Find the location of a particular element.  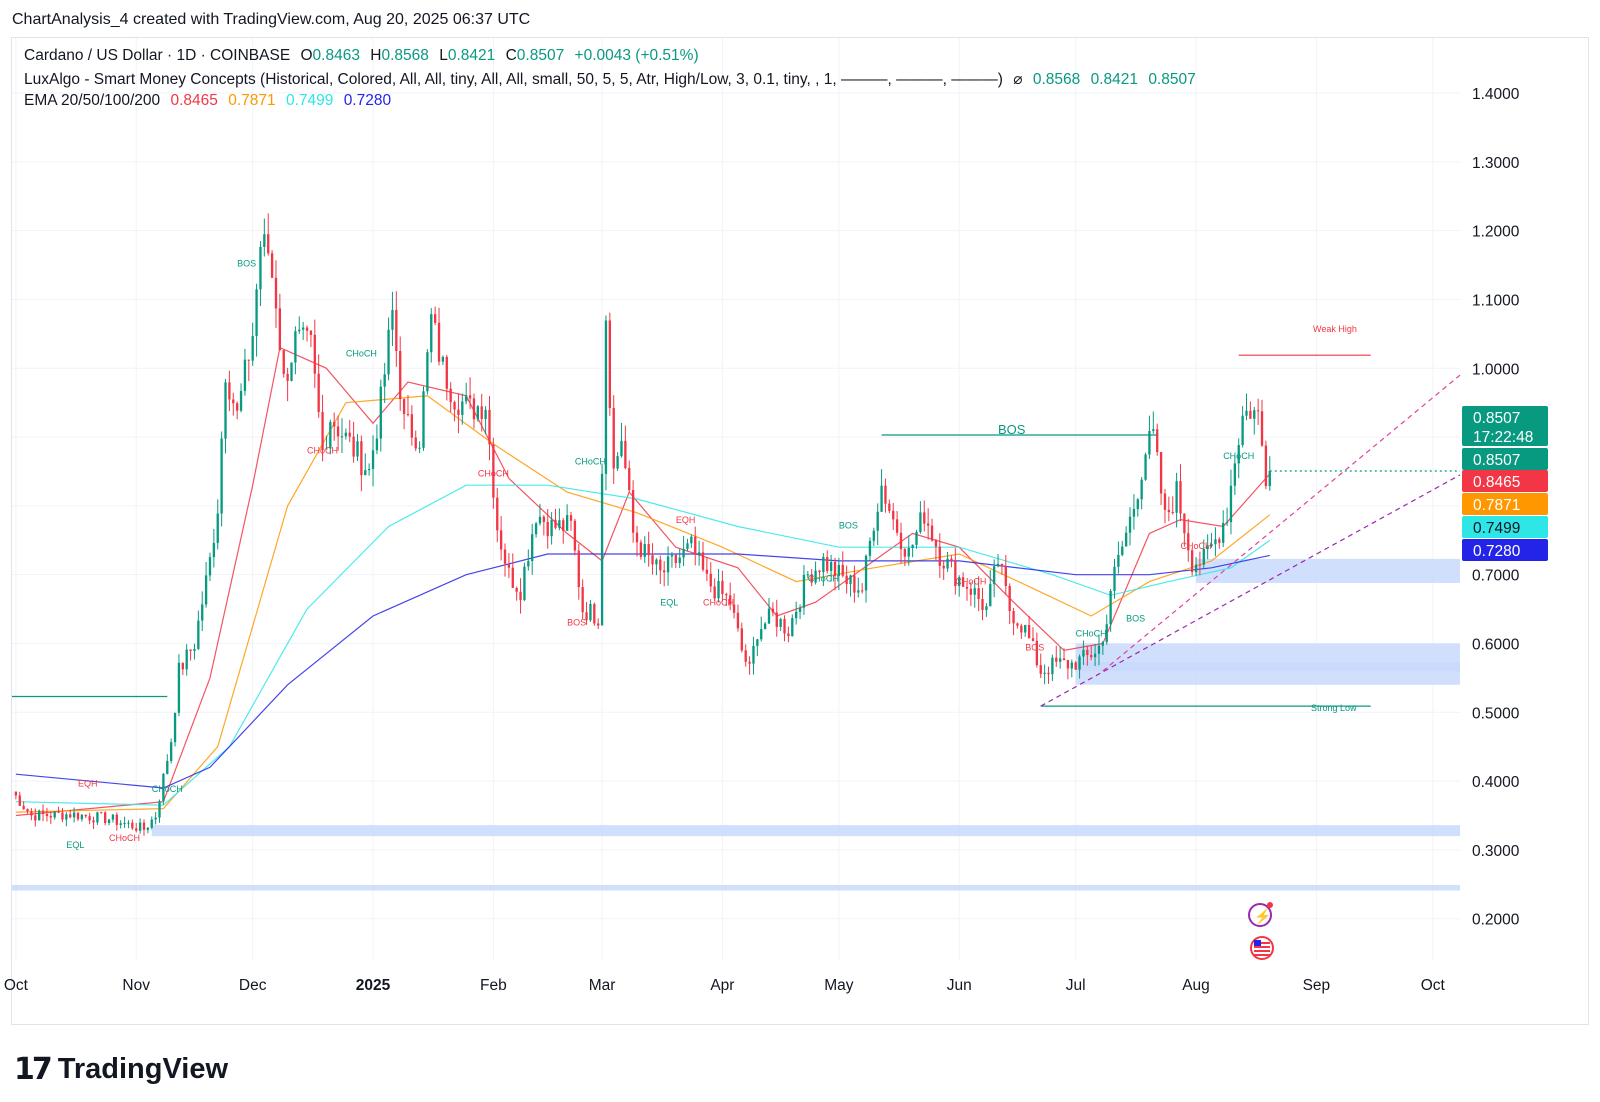

trendline is located at coordinates (1281, 523).